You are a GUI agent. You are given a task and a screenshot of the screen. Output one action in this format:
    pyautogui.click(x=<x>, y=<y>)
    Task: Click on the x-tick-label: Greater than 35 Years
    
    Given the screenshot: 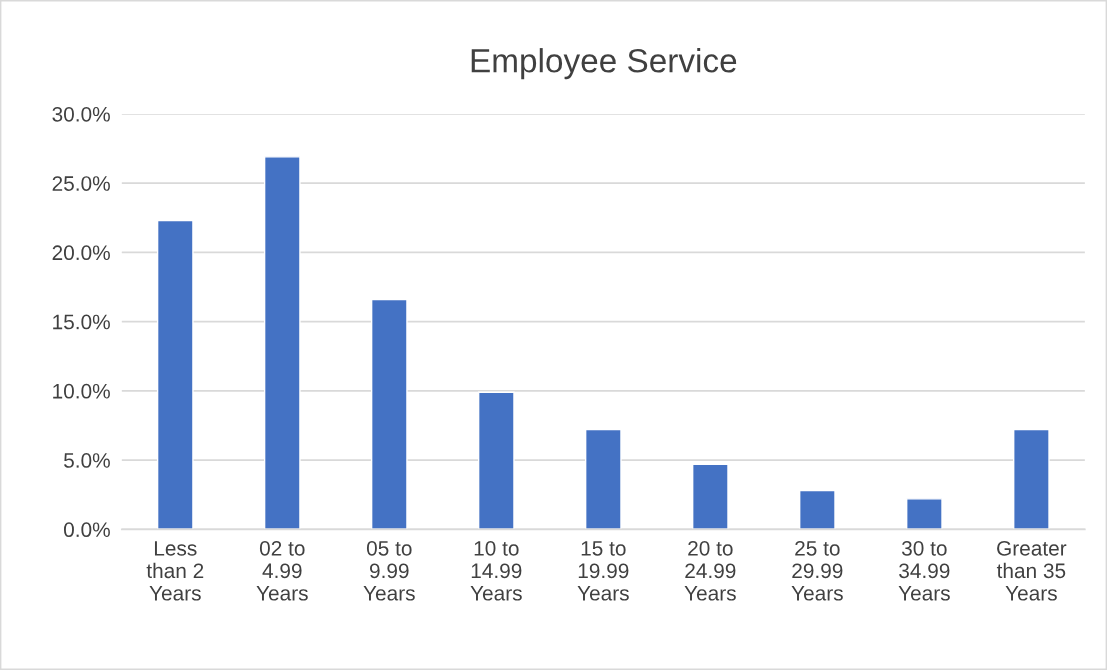 What is the action you would take?
    pyautogui.click(x=1031, y=570)
    